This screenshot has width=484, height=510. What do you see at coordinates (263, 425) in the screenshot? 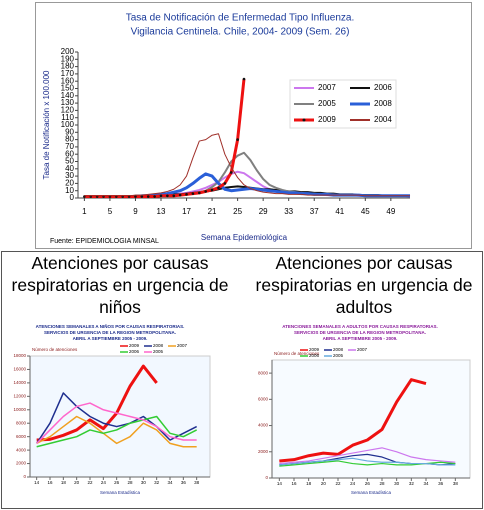
I see `y-tick-label: 4000` at bounding box center [263, 425].